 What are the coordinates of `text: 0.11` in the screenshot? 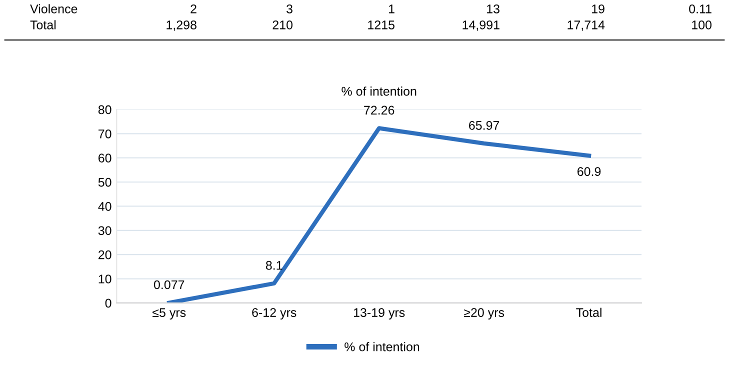 It's located at (700, 9).